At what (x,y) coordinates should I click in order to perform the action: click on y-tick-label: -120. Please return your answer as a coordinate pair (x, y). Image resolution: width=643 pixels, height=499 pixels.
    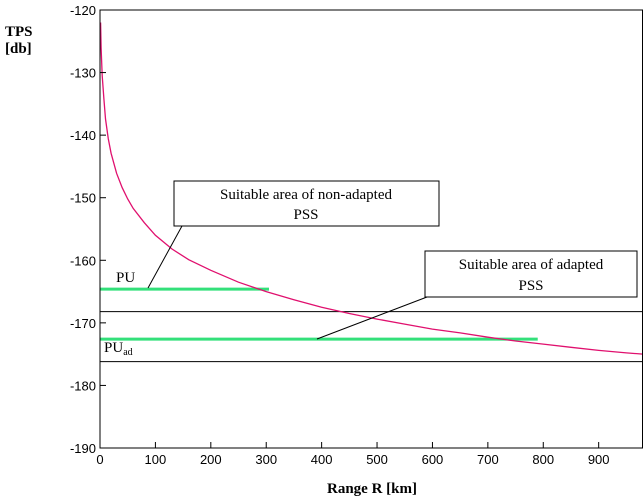
    Looking at the image, I should click on (83, 10).